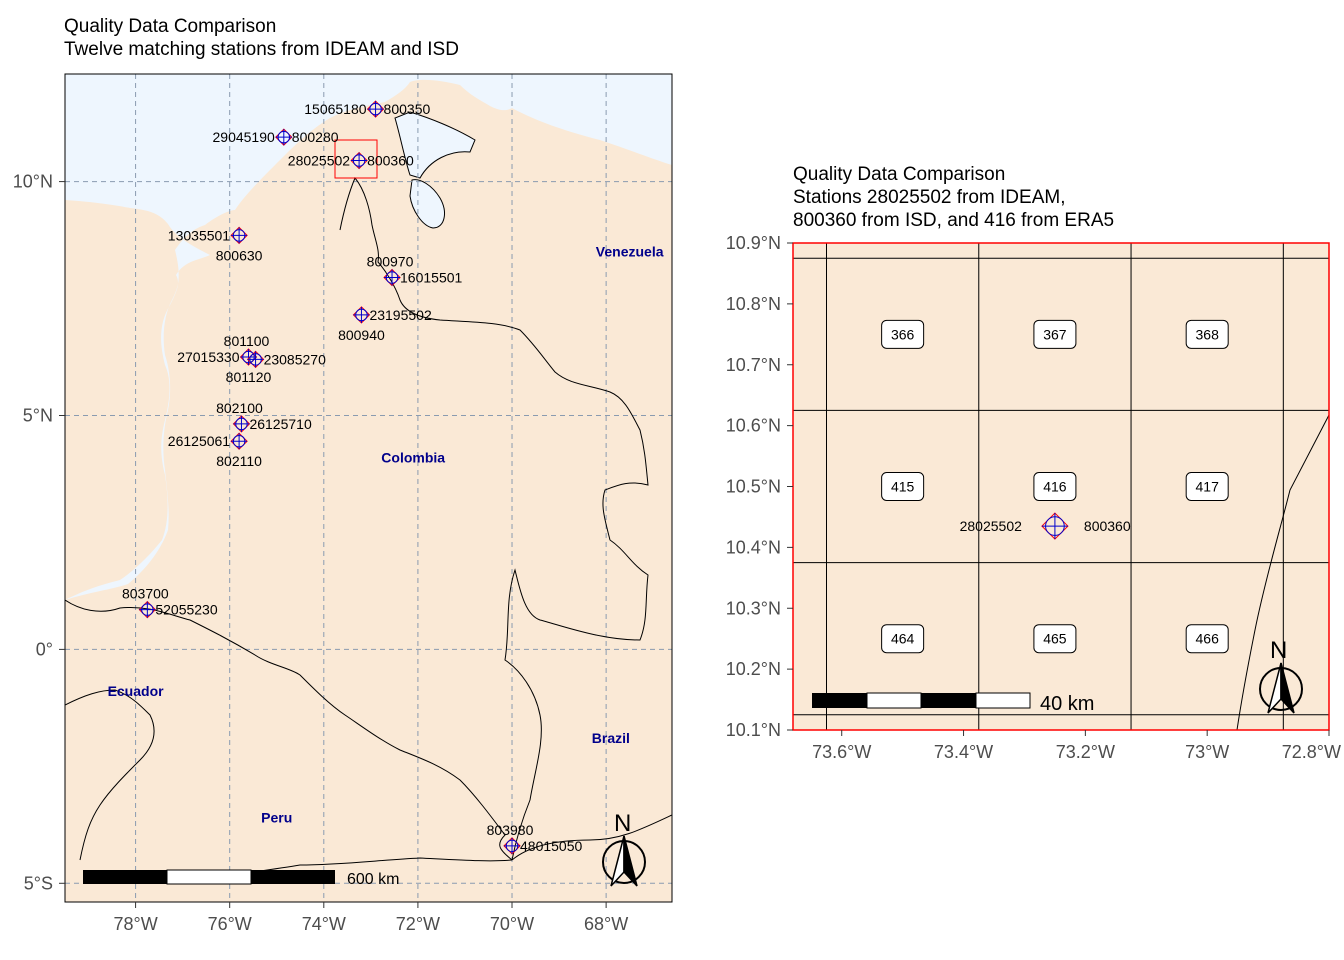  Describe the element at coordinates (1085, 752) in the screenshot. I see `x-tick-label: 73.2°W` at that location.